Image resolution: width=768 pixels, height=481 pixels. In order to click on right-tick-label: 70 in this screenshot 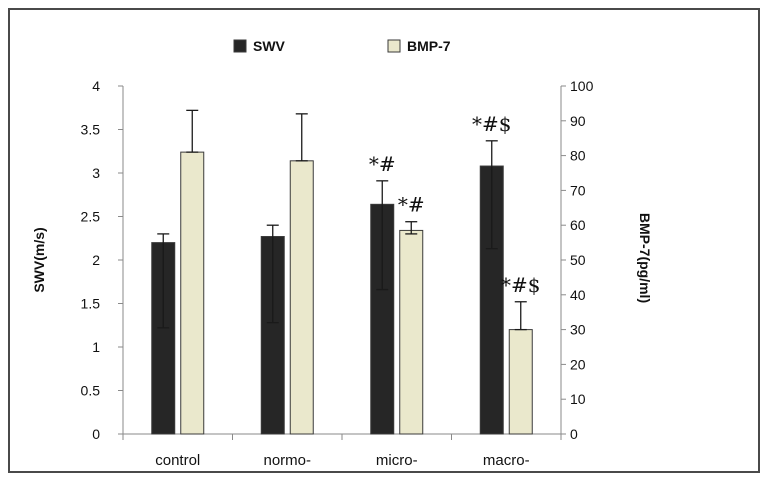, I will do `click(578, 190)`.